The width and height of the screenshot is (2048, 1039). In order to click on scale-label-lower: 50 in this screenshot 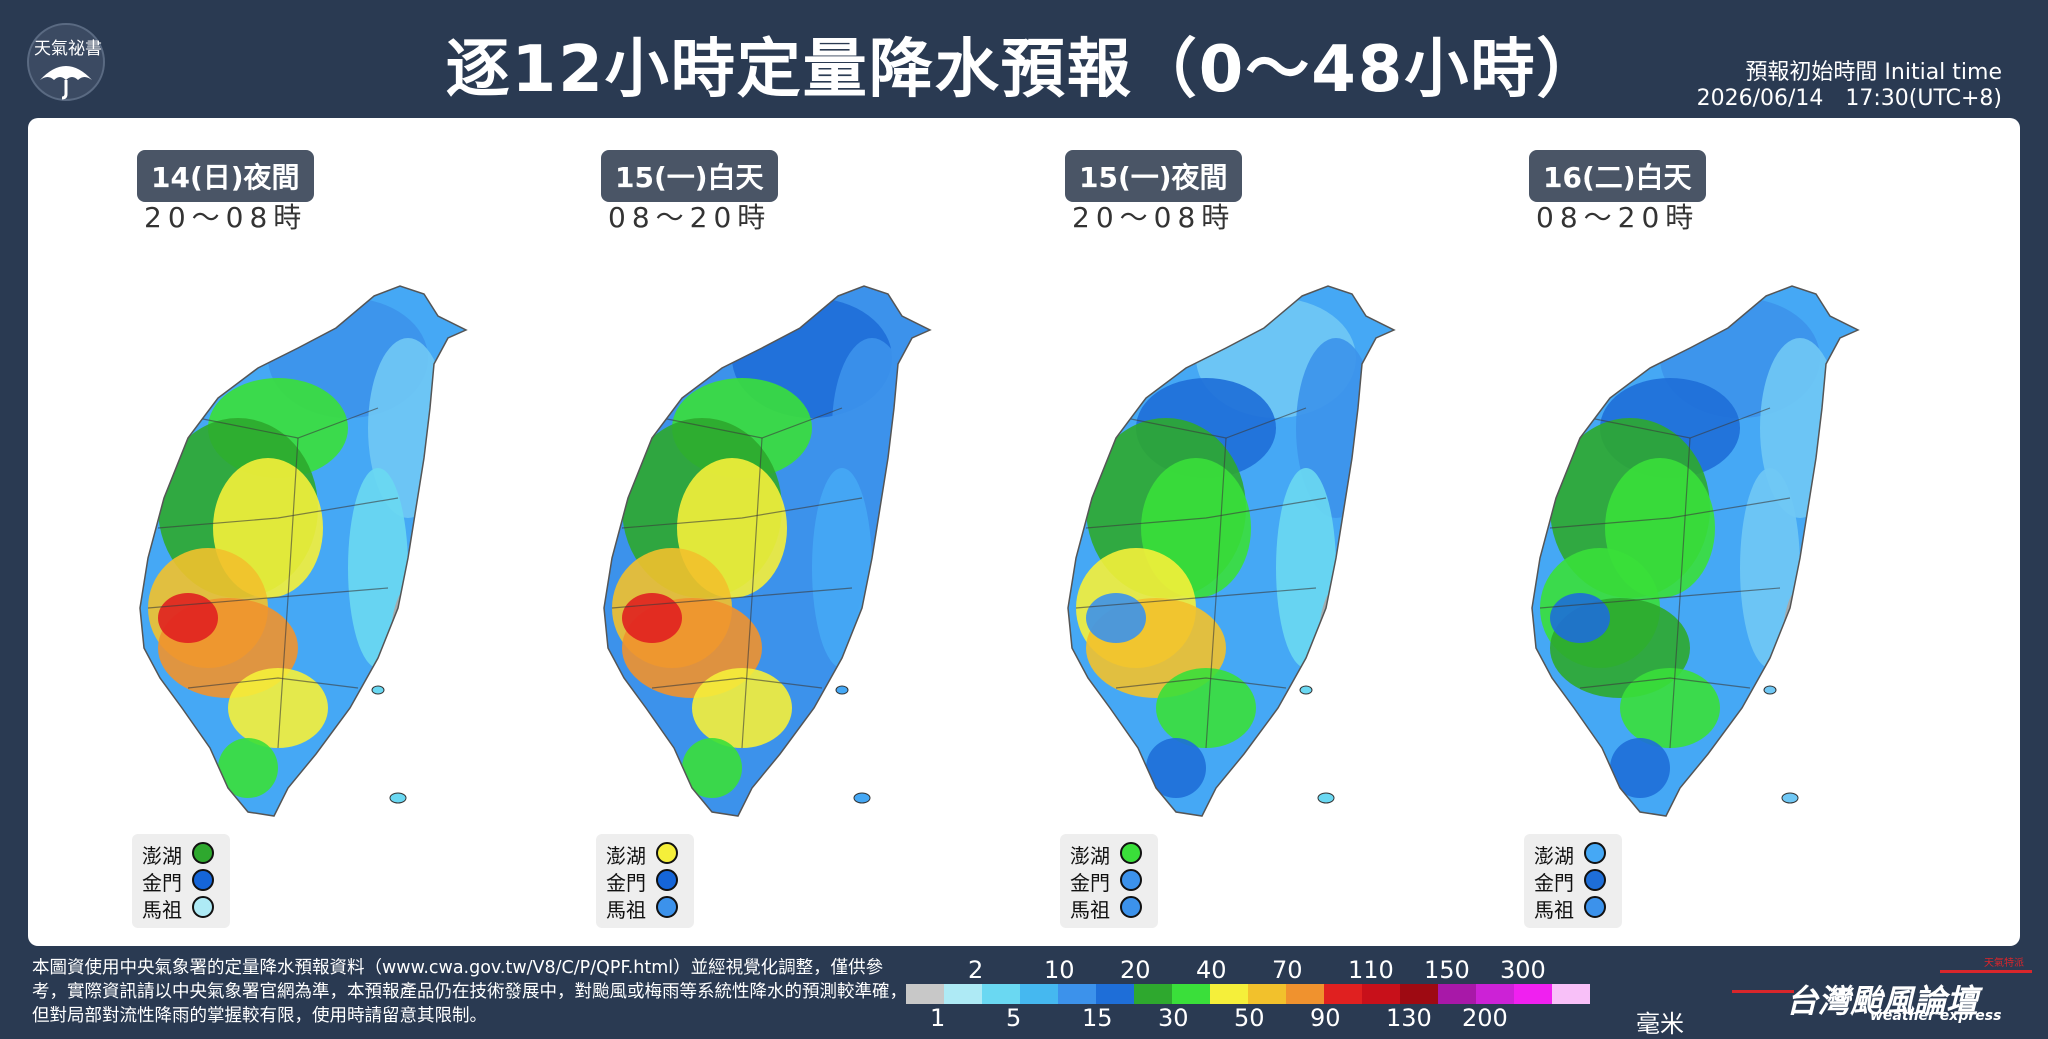, I will do `click(1249, 1018)`.